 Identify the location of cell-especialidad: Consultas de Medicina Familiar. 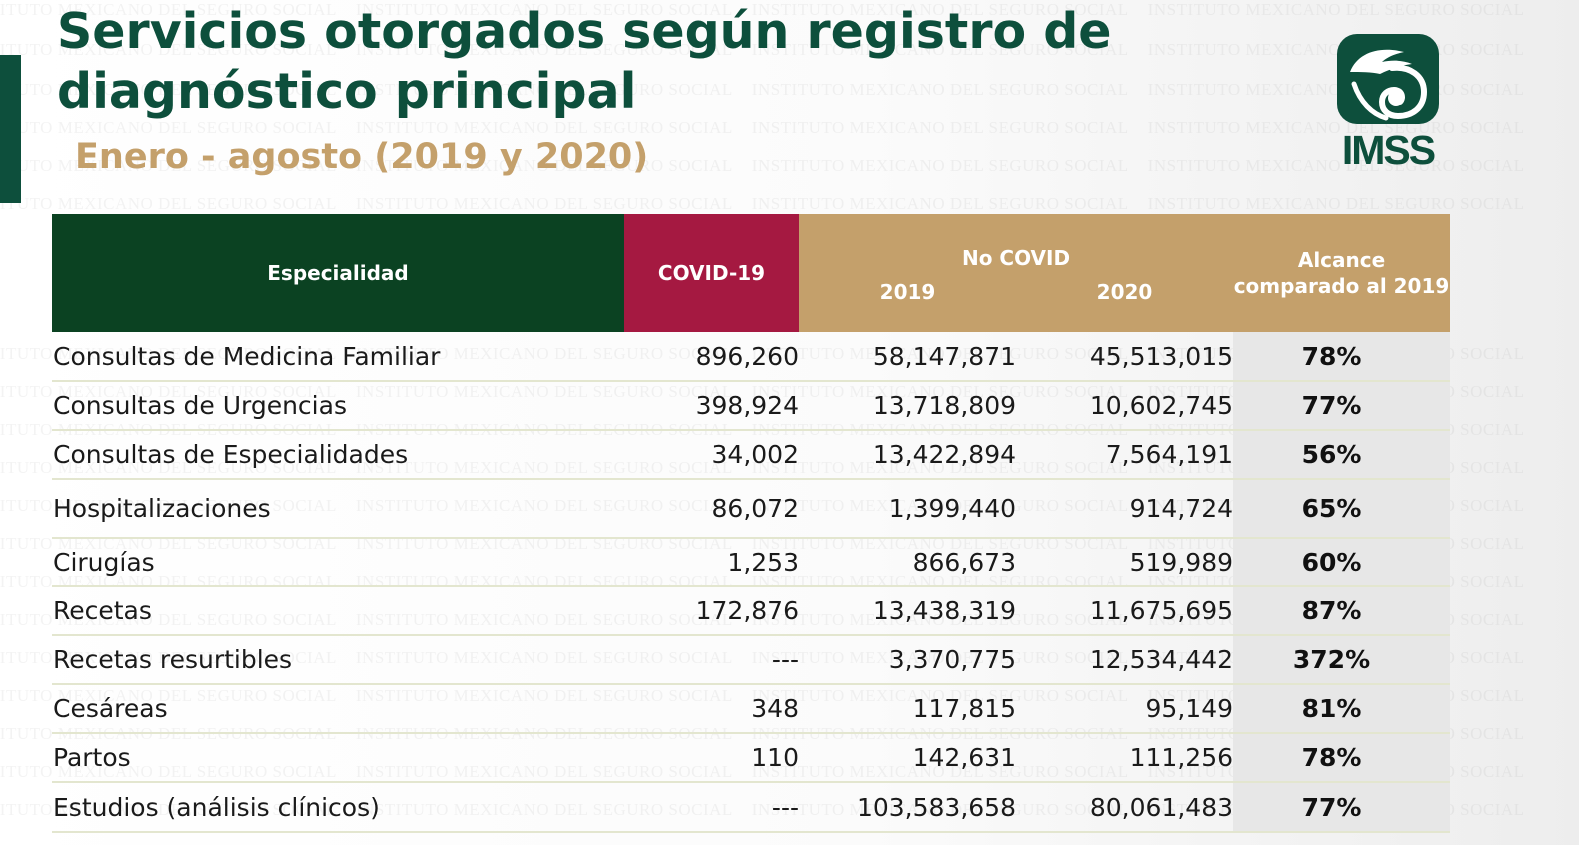
(338, 357).